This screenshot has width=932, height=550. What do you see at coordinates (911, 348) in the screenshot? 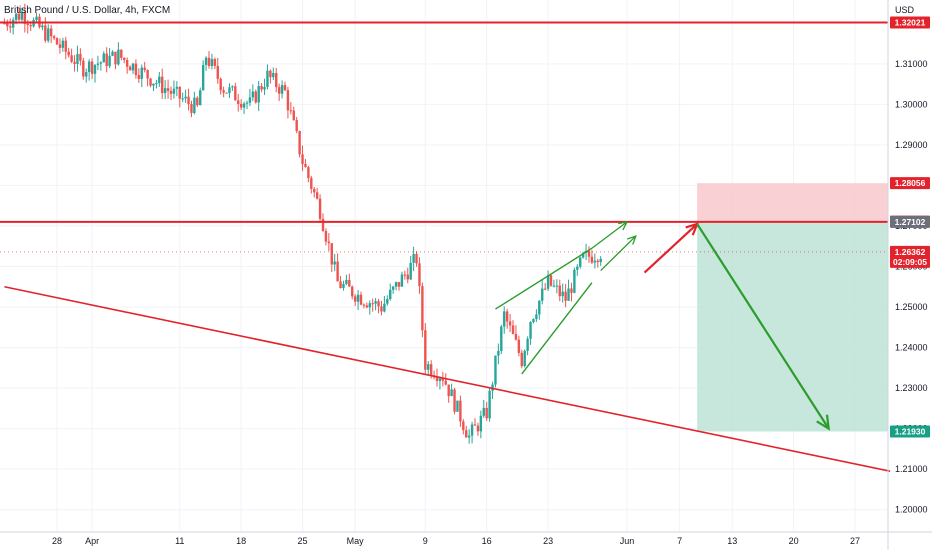
I see `y-tick-label: 1.24000` at bounding box center [911, 348].